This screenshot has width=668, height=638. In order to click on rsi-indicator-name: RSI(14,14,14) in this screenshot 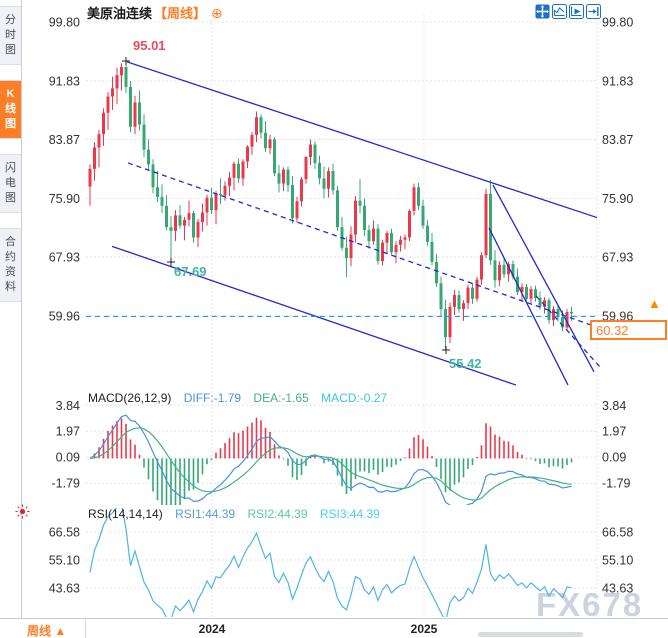, I will do `click(125, 514)`.